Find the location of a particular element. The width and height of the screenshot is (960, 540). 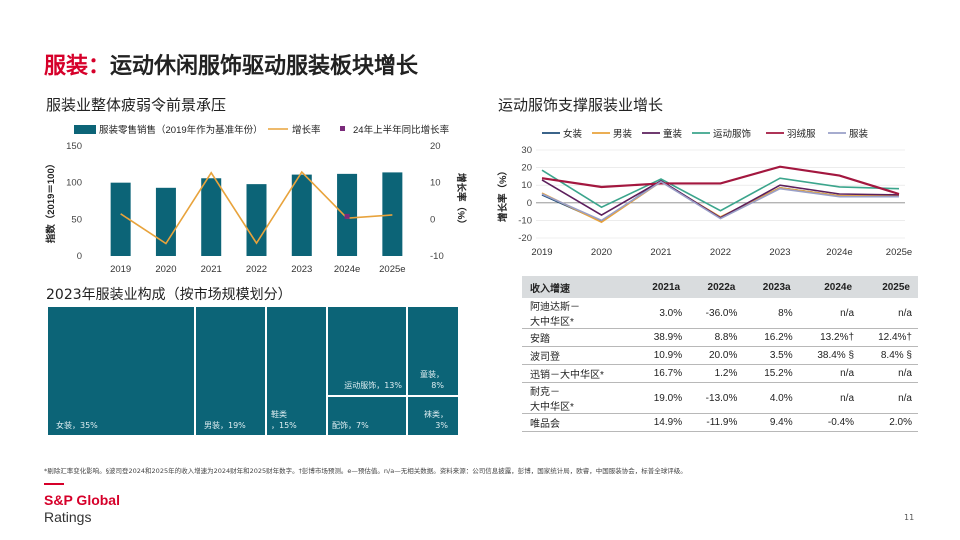

table-cell: 16.7% is located at coordinates (660, 373).